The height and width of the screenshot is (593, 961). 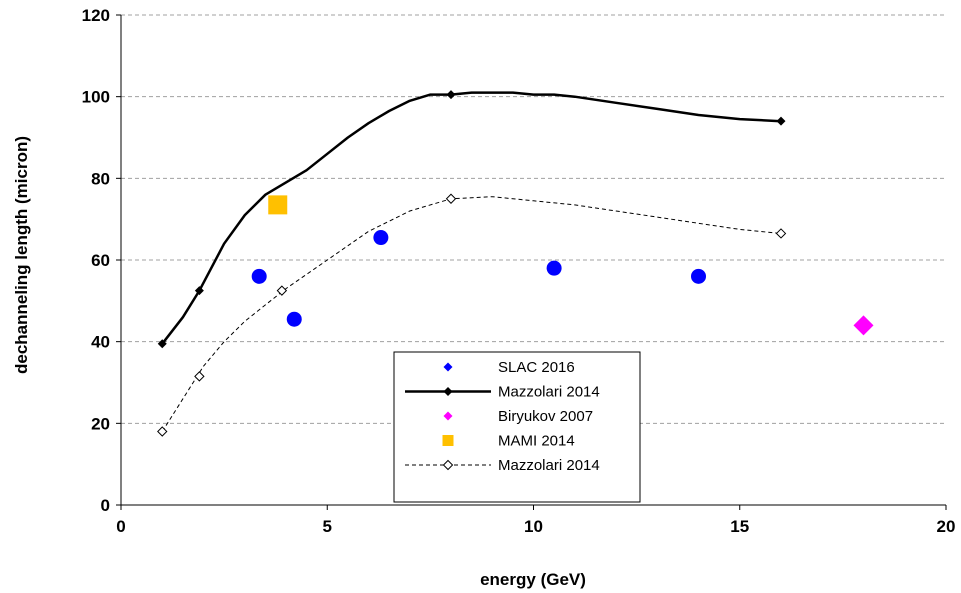 What do you see at coordinates (536, 367) in the screenshot?
I see `legend-label: SLAC 2016` at bounding box center [536, 367].